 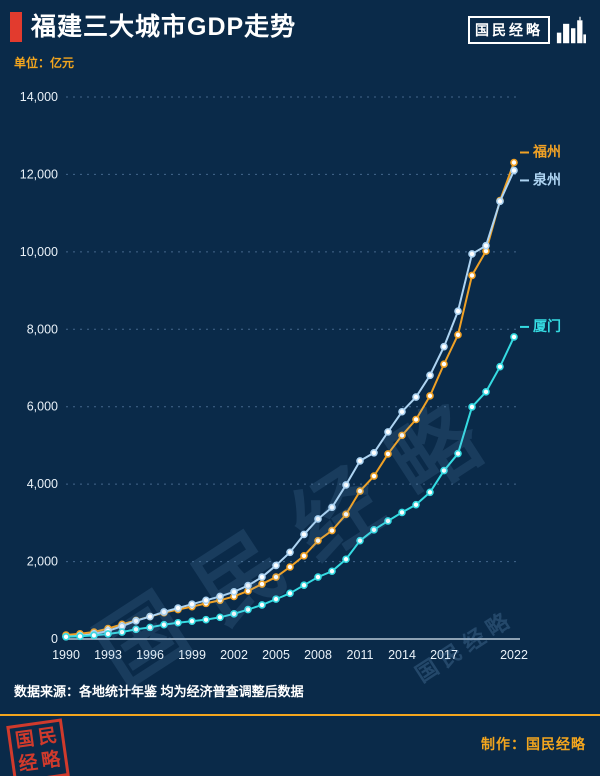 I want to click on brand-logo-text: 国民经略, so click(x=509, y=30).